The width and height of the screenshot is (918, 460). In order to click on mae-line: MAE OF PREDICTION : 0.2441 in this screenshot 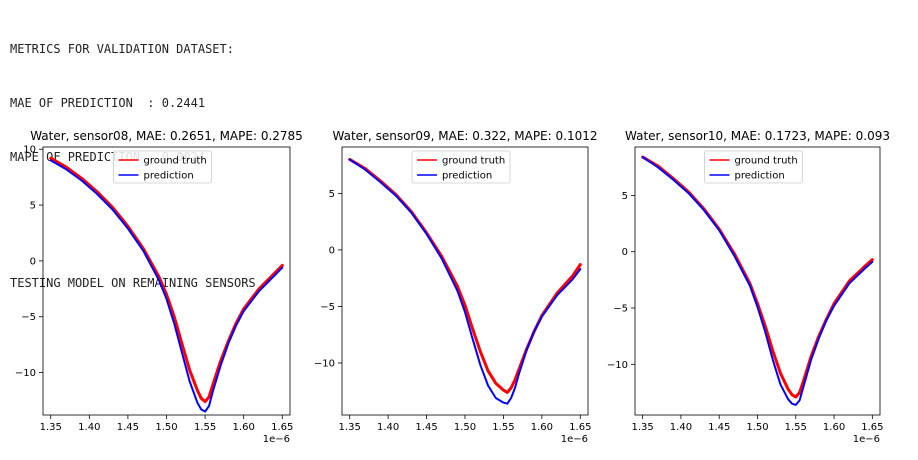, I will do `click(108, 103)`.